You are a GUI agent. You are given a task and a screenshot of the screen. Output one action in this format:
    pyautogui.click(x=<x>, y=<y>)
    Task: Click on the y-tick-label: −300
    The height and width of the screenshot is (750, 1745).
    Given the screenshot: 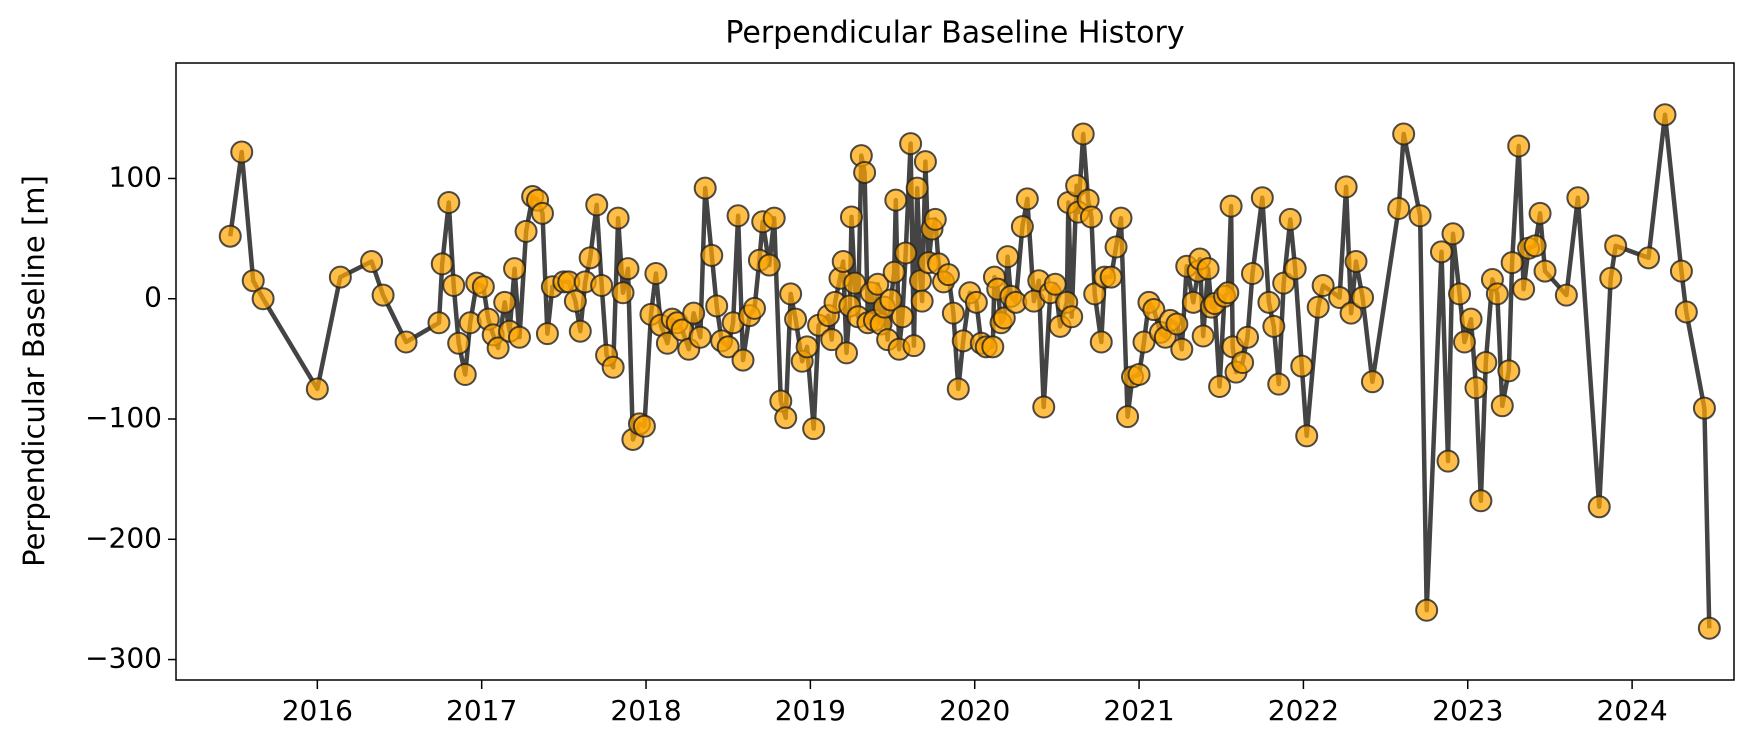 What is the action you would take?
    pyautogui.click(x=123, y=658)
    